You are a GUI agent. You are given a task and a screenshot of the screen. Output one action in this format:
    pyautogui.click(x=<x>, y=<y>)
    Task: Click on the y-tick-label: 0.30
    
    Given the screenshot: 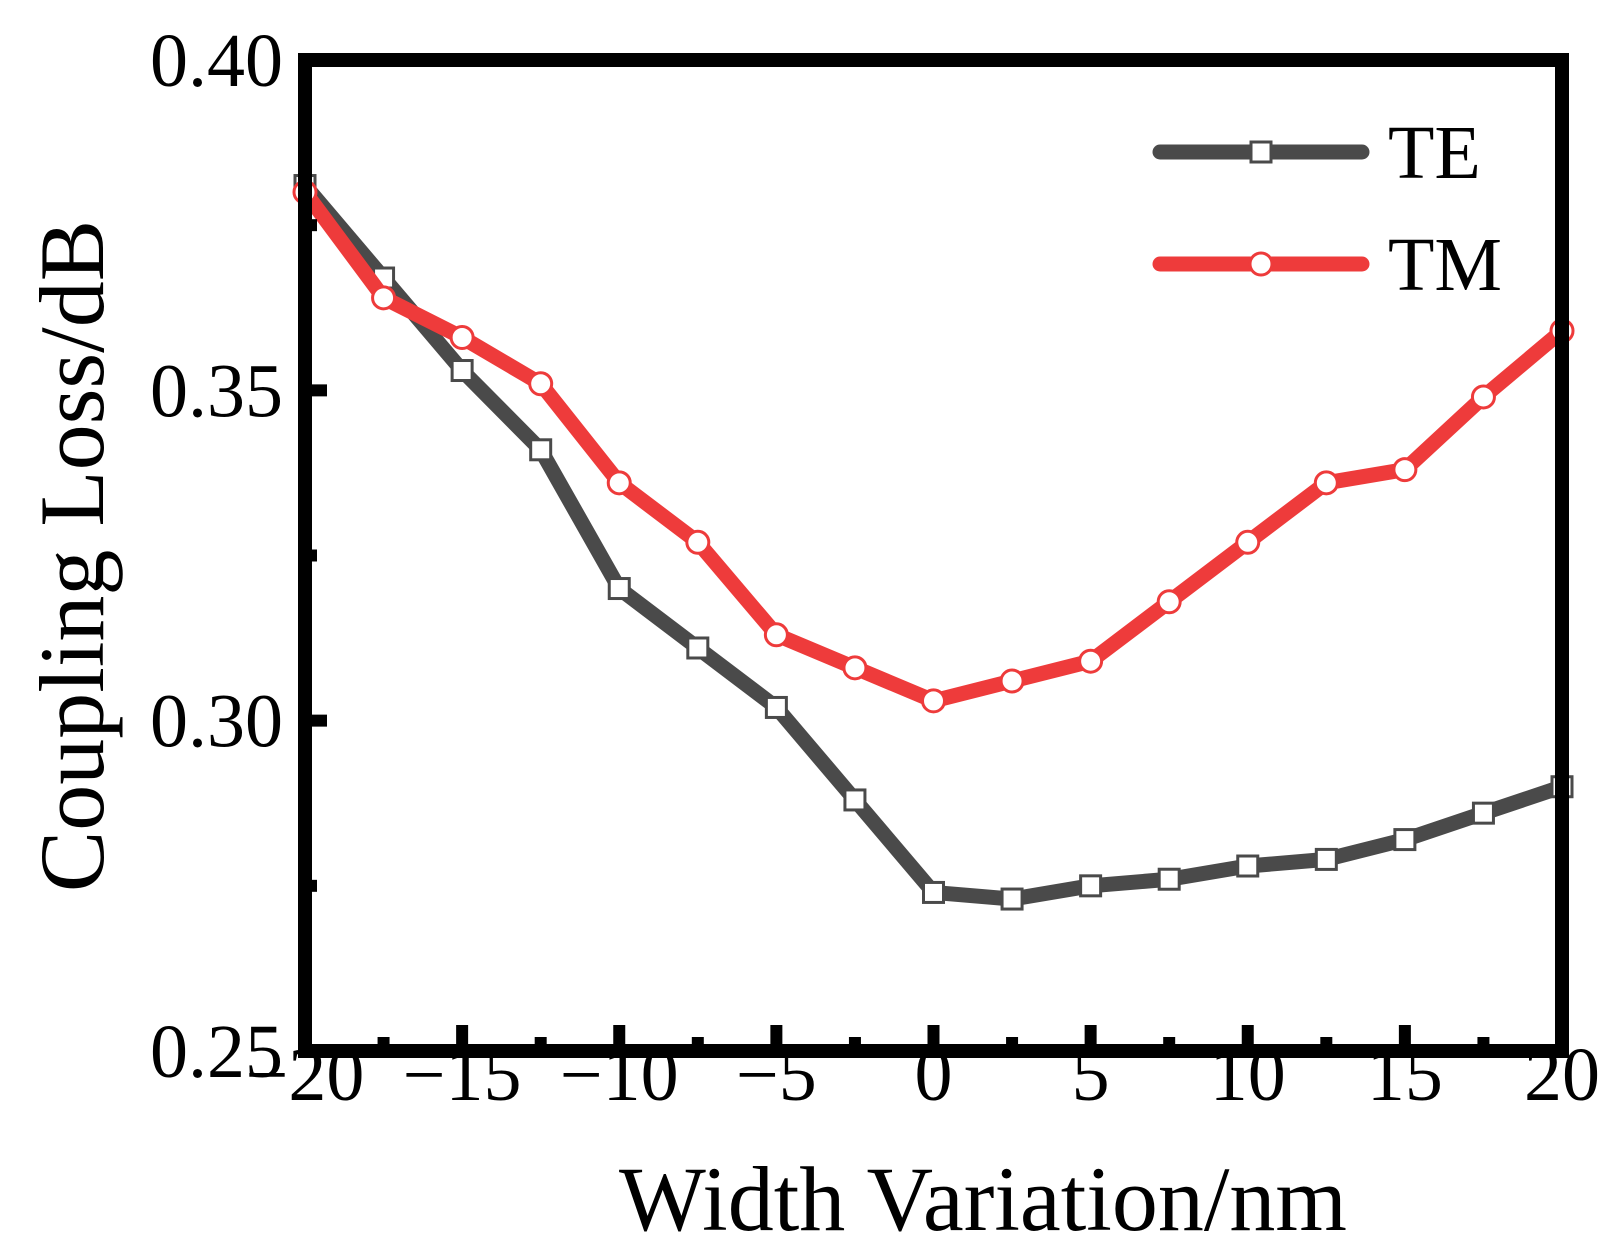 What is the action you would take?
    pyautogui.click(x=216, y=722)
    